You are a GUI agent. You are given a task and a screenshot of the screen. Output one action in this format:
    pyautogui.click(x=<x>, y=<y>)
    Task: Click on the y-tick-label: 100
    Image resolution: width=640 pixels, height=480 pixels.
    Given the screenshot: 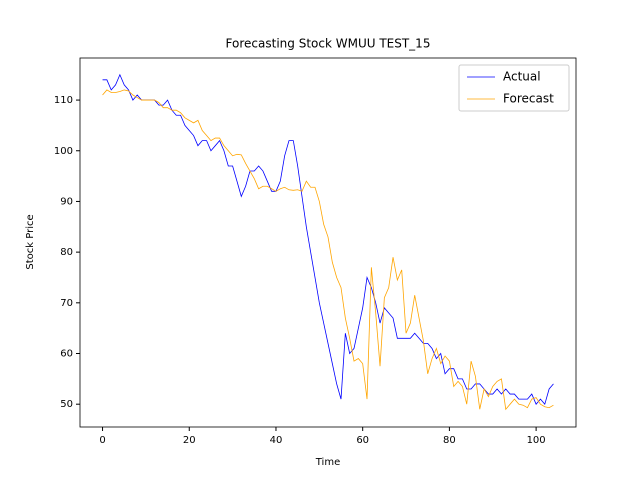 What is the action you would take?
    pyautogui.click(x=63, y=151)
    